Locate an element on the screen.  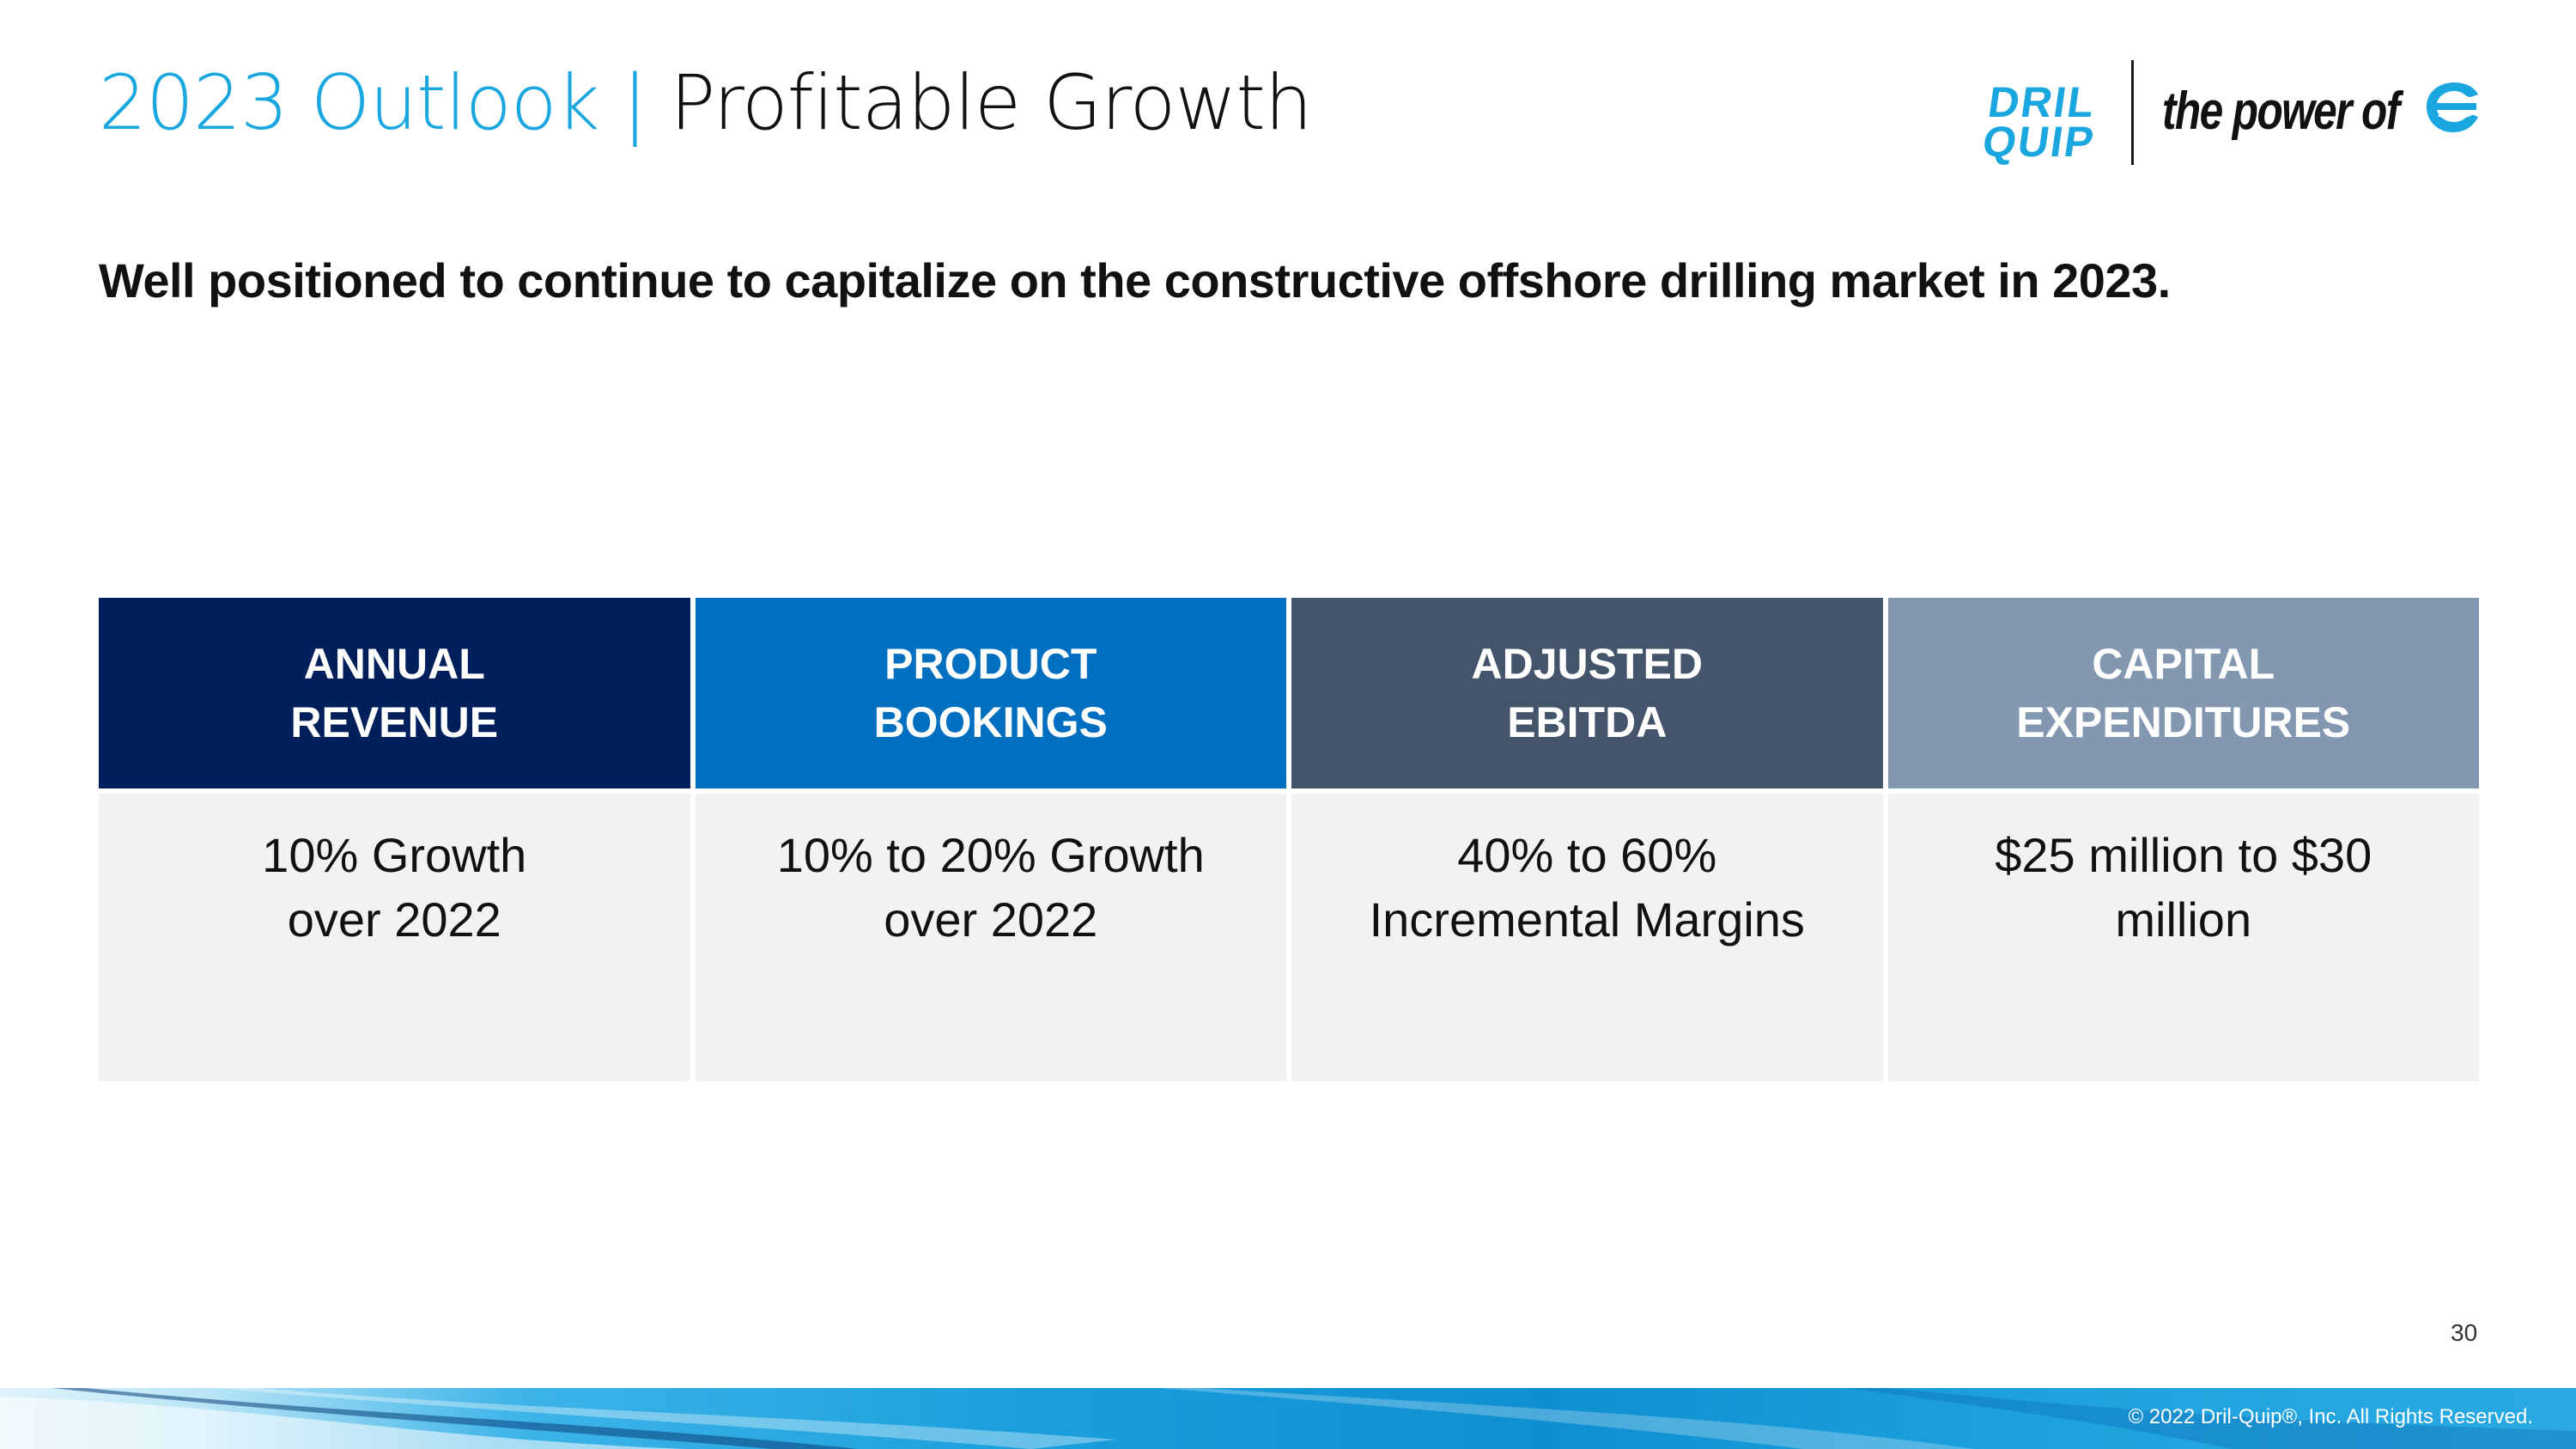
value-line: 10% Growth is located at coordinates (394, 855).